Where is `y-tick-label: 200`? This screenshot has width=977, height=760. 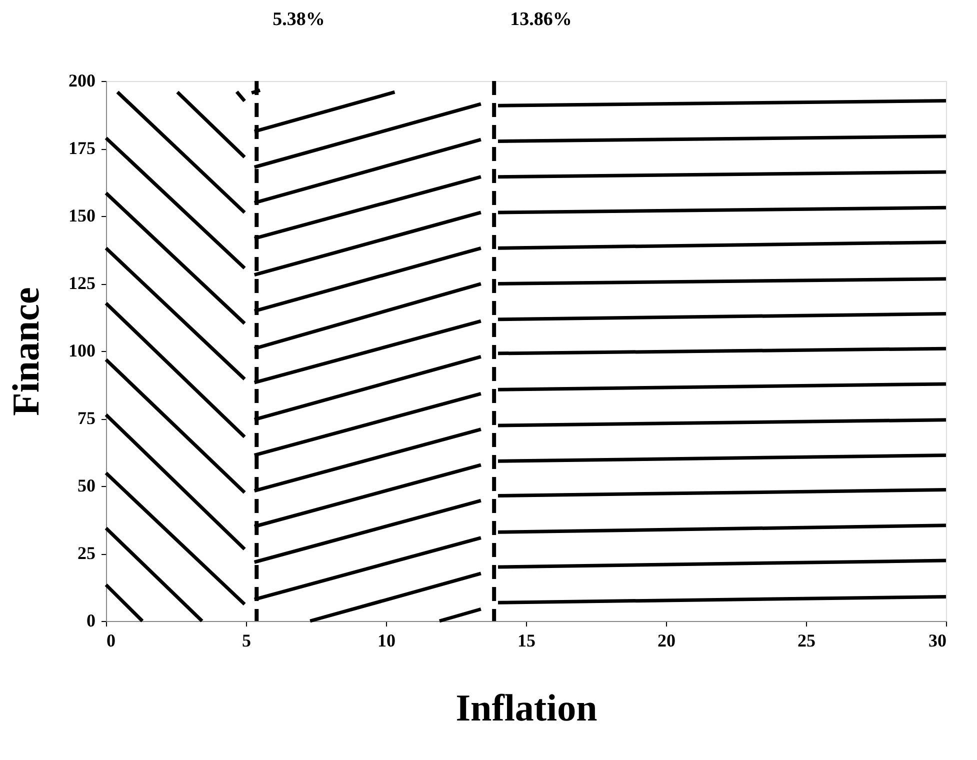
y-tick-label: 200 is located at coordinates (82, 80).